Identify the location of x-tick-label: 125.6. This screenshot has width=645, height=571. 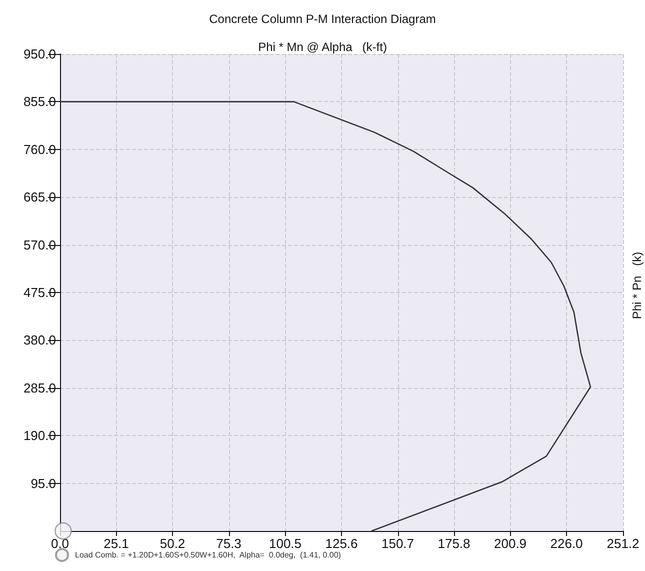
(341, 543).